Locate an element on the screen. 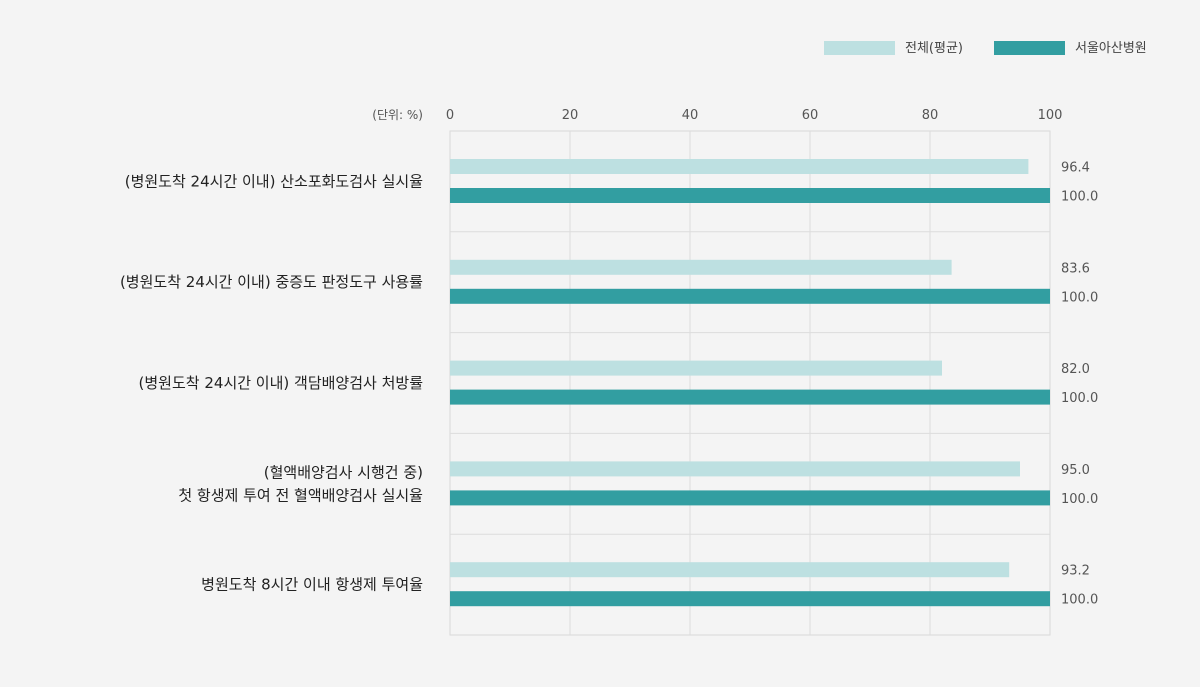 This screenshot has width=1200, height=687. data-label: 83.6 is located at coordinates (1075, 268).